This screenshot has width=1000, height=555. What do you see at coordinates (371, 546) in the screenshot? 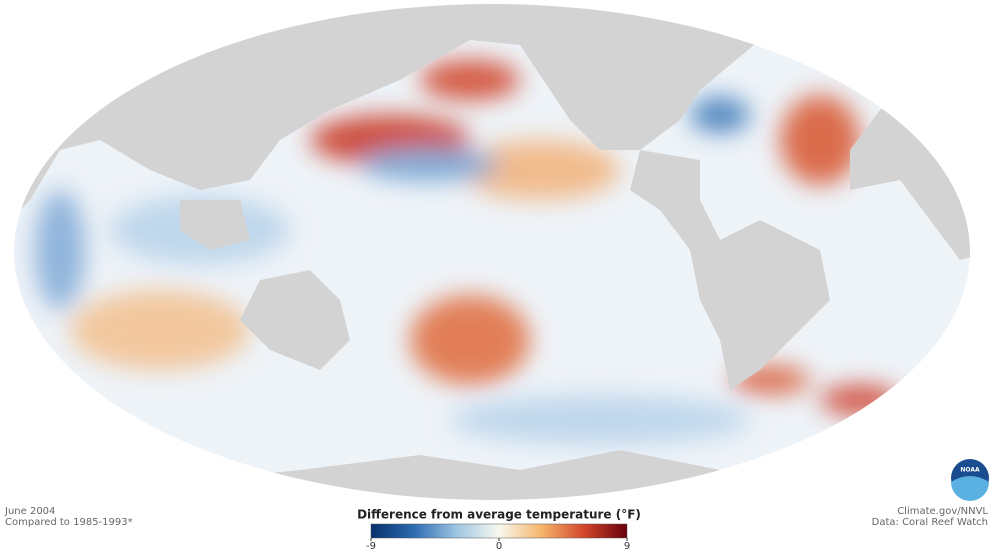
I see `tick-label: -9` at bounding box center [371, 546].